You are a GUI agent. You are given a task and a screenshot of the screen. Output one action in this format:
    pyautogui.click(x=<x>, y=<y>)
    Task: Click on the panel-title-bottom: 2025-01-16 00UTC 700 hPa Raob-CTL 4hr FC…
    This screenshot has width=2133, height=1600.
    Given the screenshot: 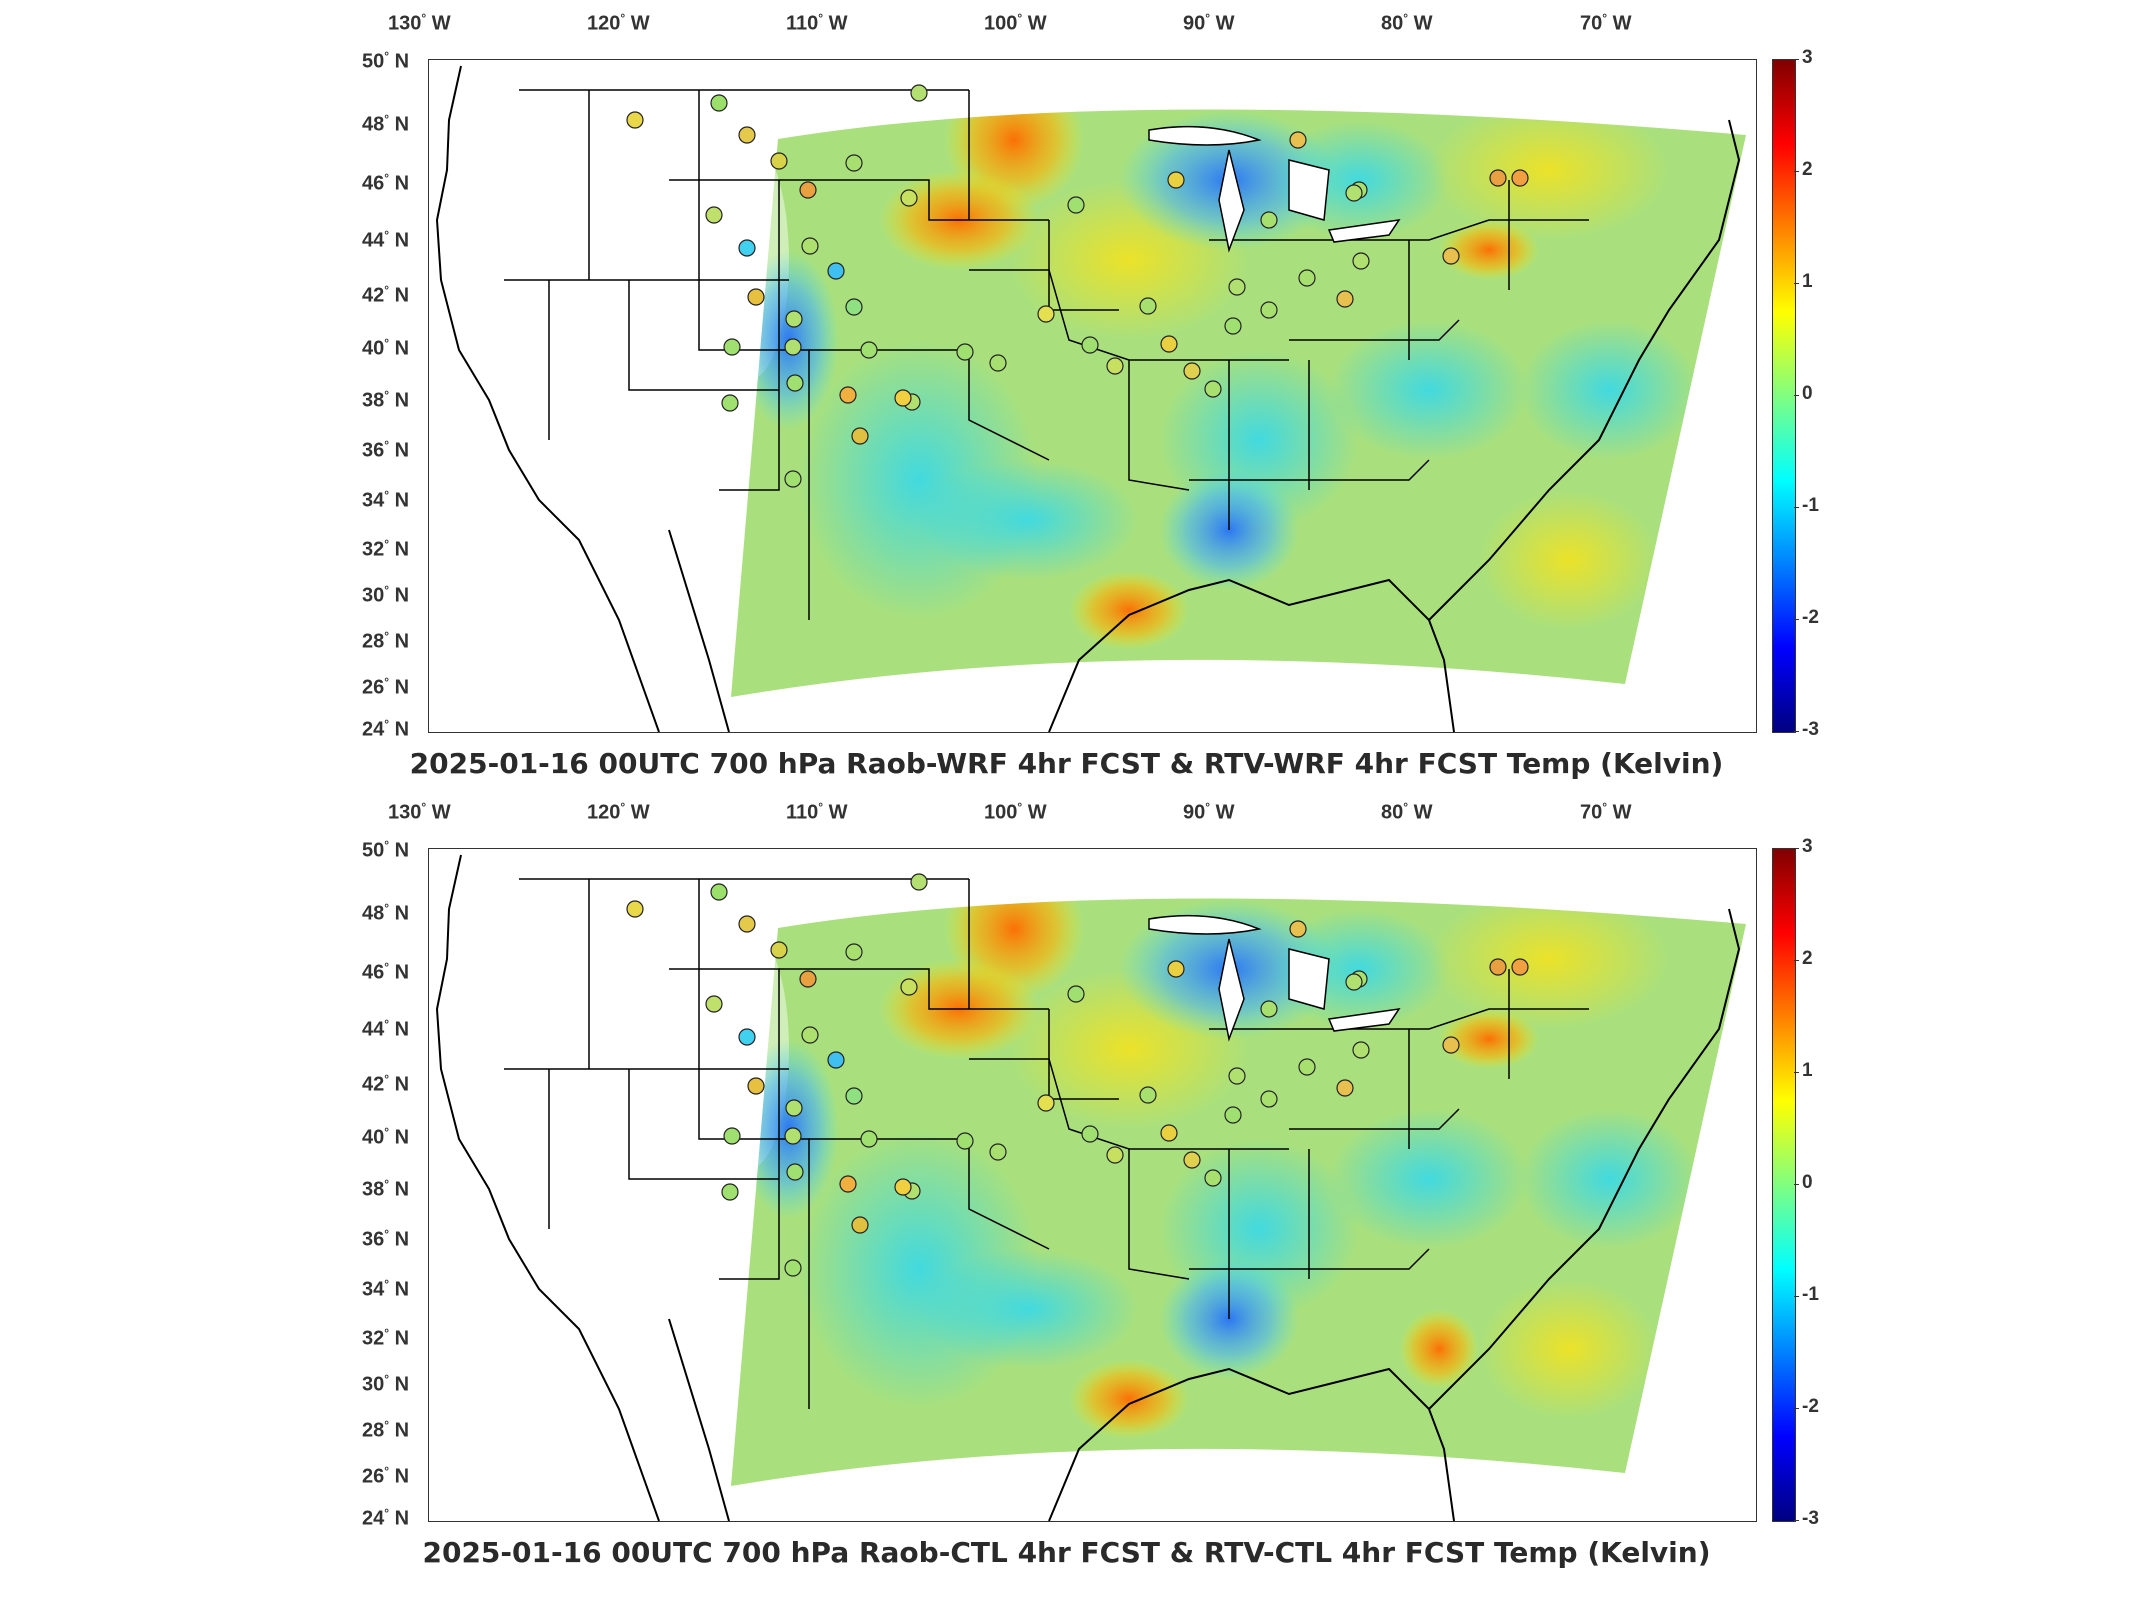 What is the action you would take?
    pyautogui.click(x=1066, y=1552)
    